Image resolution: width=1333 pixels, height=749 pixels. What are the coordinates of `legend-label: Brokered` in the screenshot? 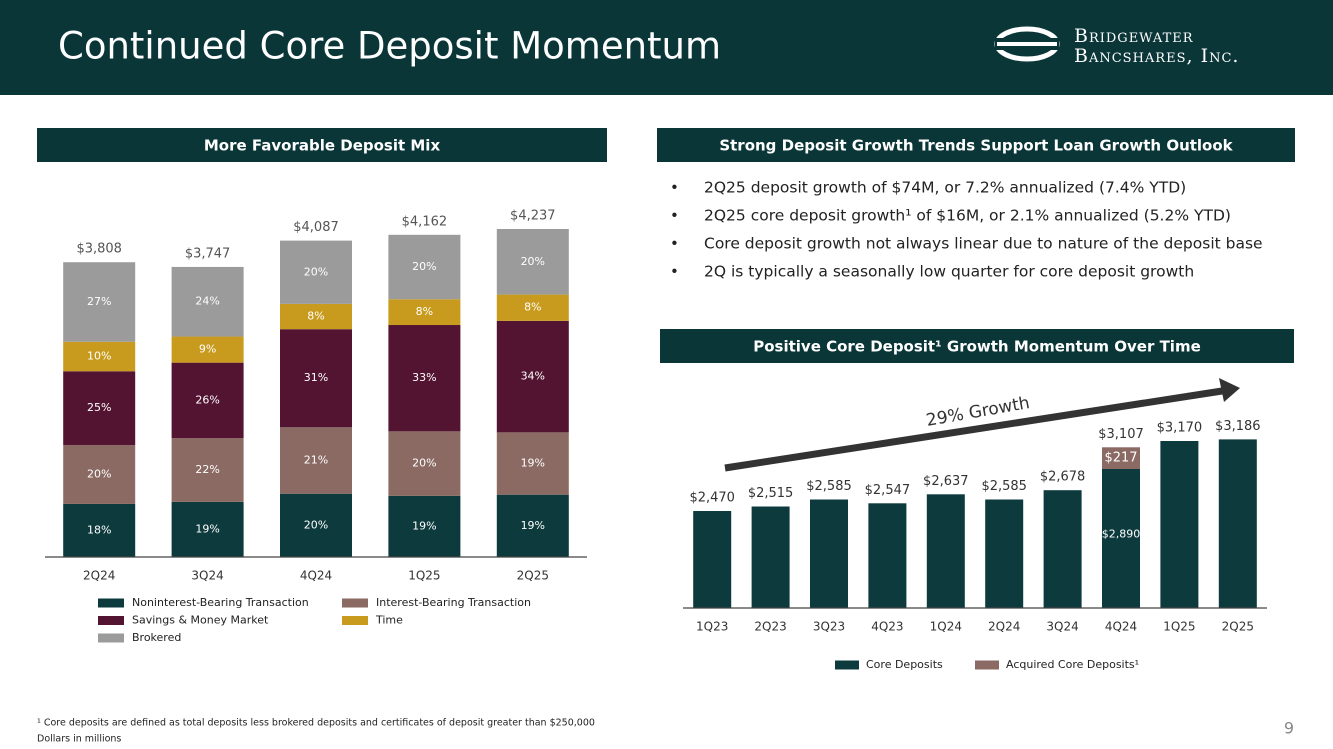 It's located at (156, 637).